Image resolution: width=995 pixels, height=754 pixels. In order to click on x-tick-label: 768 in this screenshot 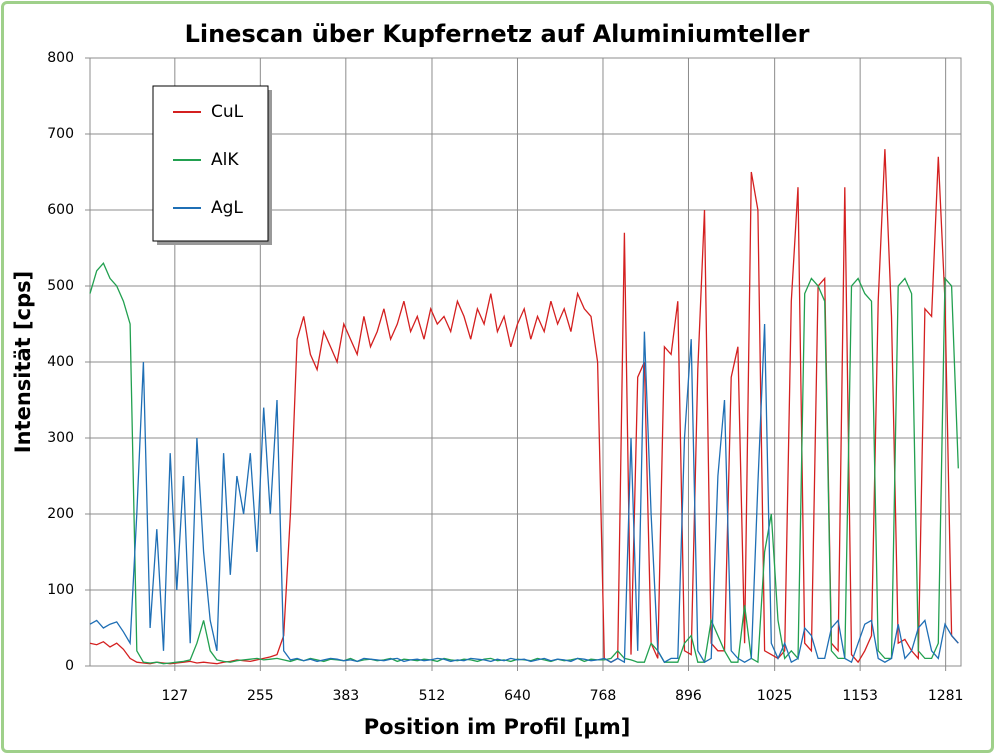, I will do `click(603, 696)`.